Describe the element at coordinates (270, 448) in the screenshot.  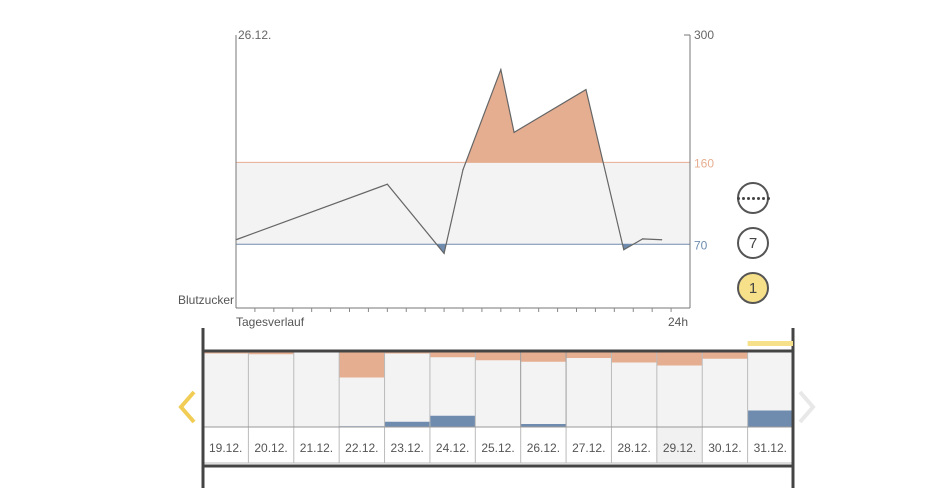
I see `day-label: 20.12.` at that location.